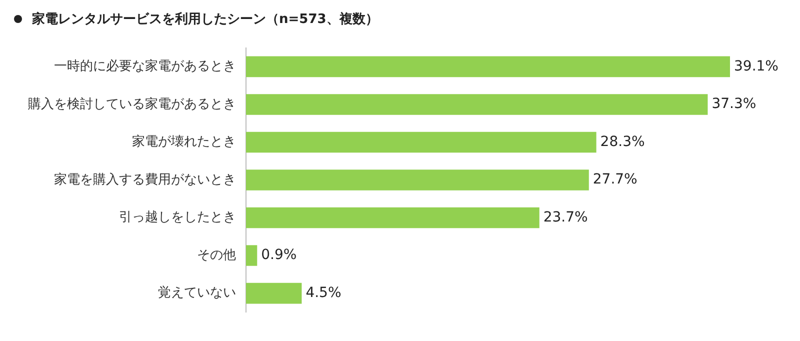 The width and height of the screenshot is (800, 341). Describe the element at coordinates (197, 293) in the screenshot. I see `y-tick-label: 覚えていない` at that location.